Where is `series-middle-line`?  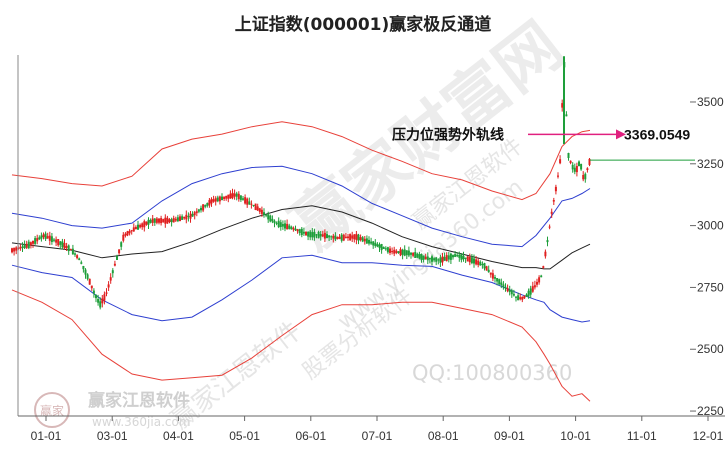
series-middle-line is located at coordinates (301, 237).